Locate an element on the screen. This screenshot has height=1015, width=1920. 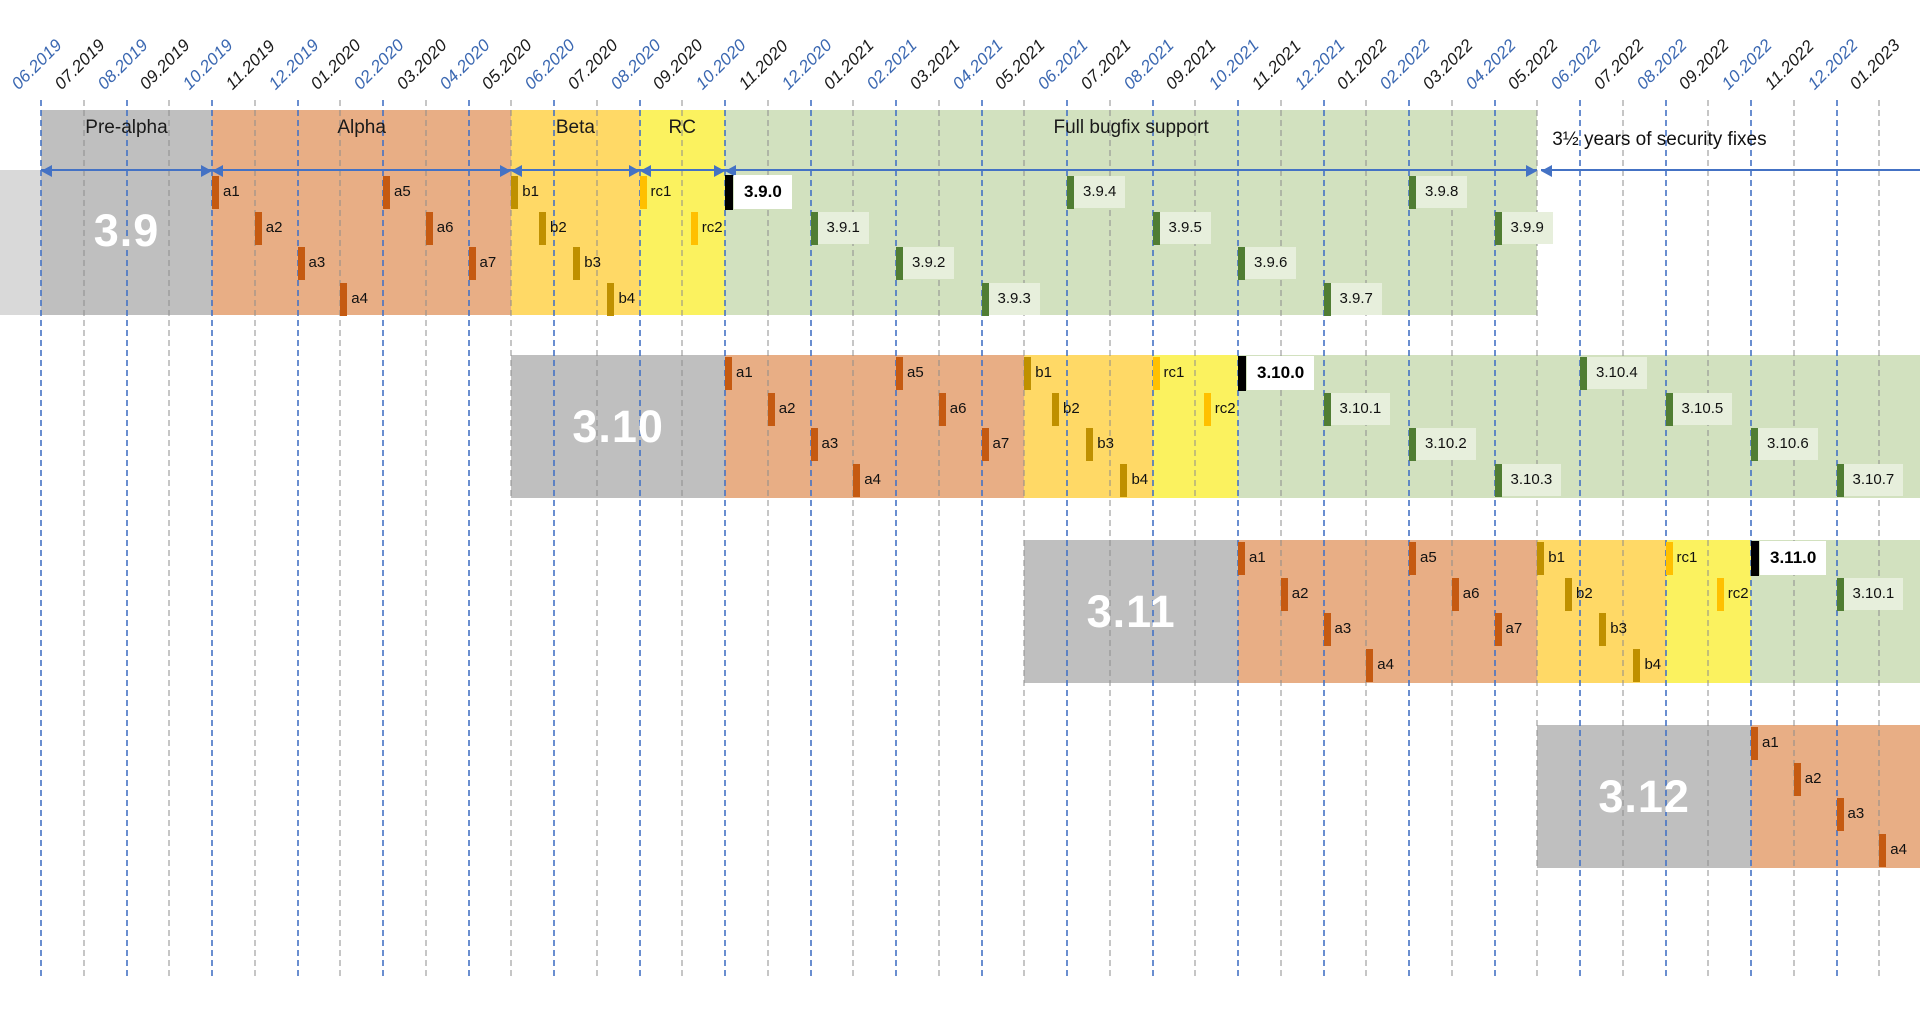
gridline-07.2021 is located at coordinates (1109, 539).